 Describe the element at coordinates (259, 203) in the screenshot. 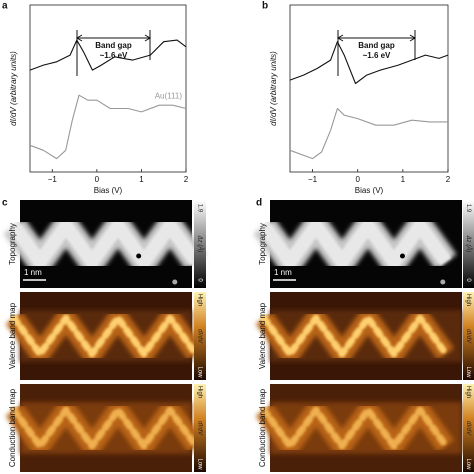

I see `panel-label: d` at that location.